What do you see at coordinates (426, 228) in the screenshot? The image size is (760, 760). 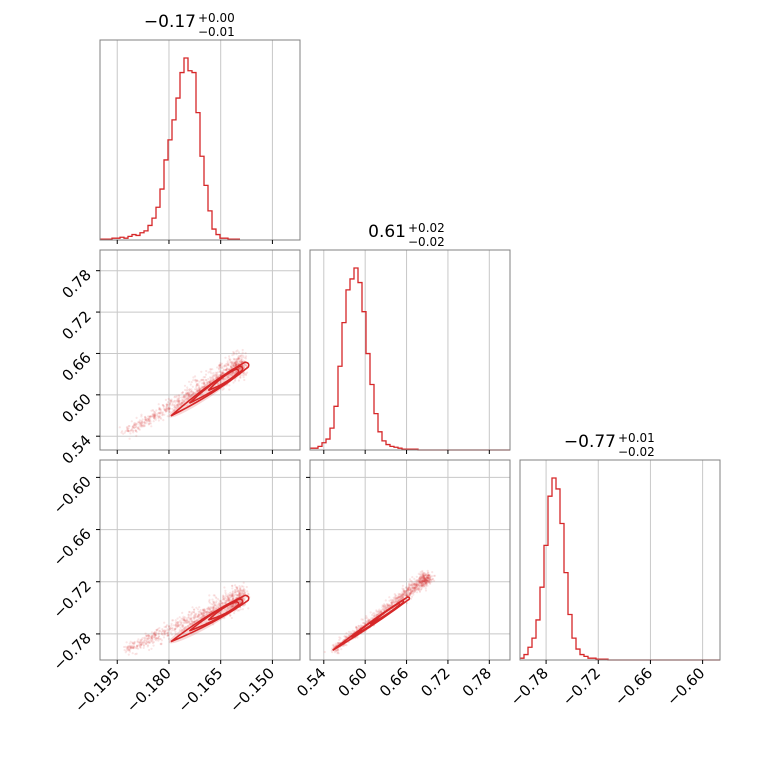 I see `title-upper-error: +0.02` at bounding box center [426, 228].